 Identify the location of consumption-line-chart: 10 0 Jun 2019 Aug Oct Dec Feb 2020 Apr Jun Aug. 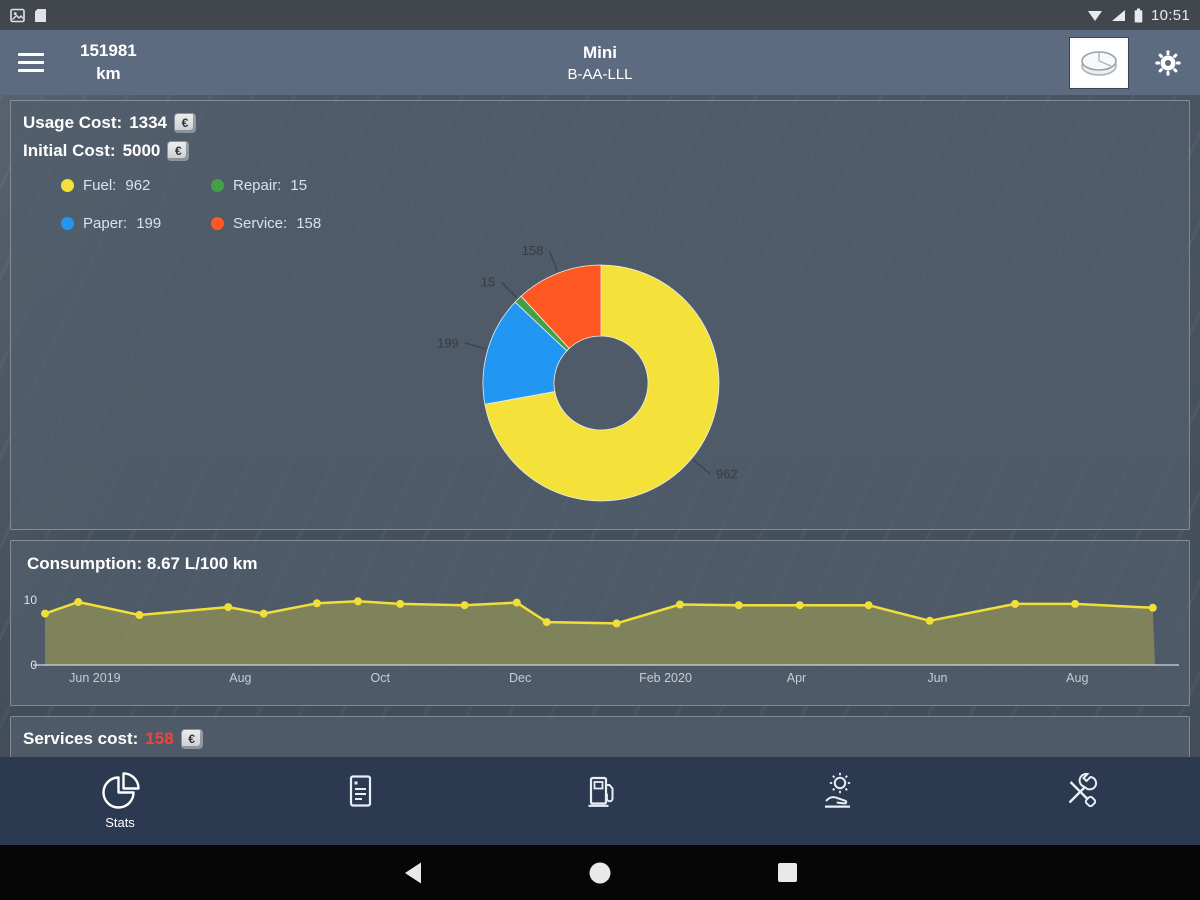
(601, 639).